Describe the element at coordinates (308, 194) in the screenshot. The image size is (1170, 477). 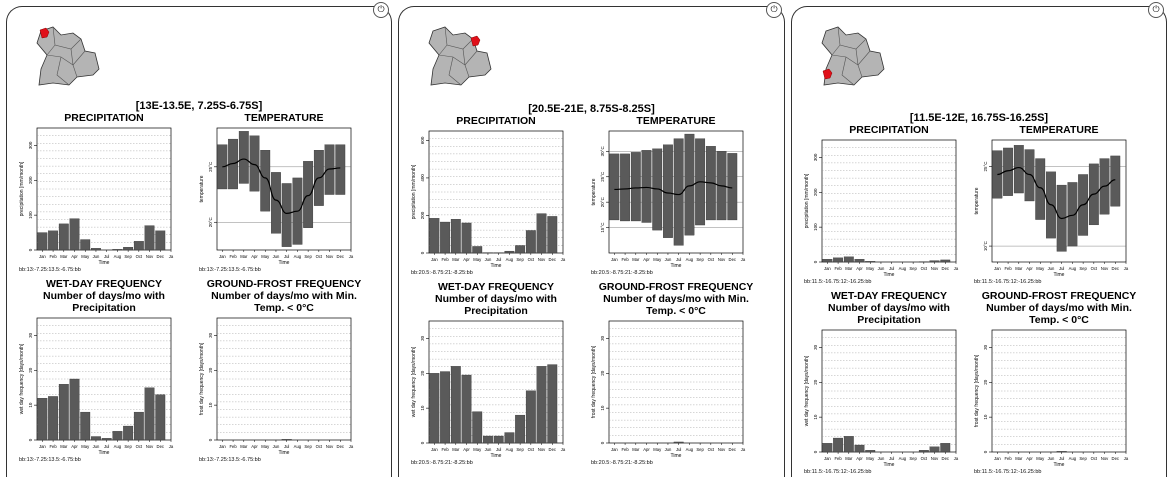
I see `range-bar-Sep` at that location.